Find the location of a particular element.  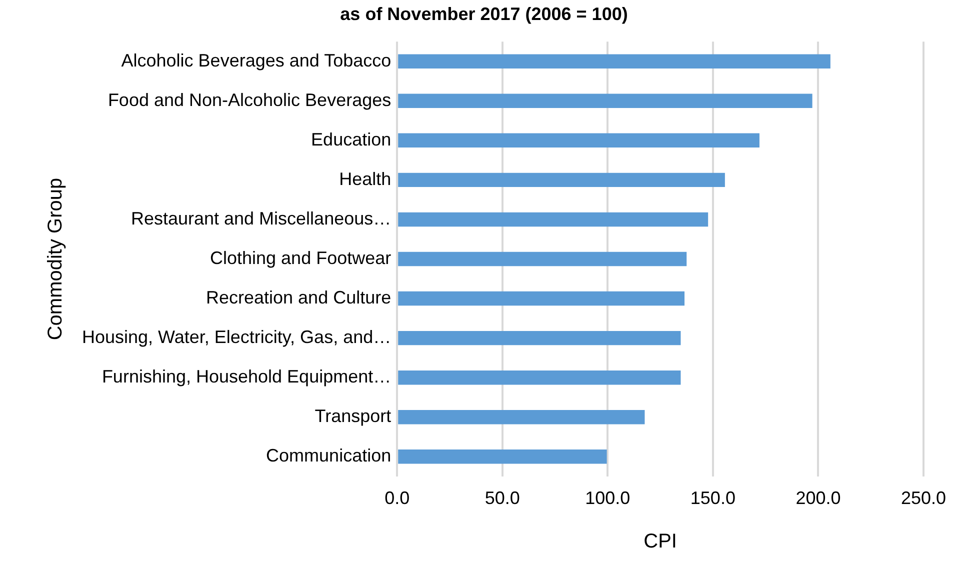

y-tick-label: Food and Non-Alcoholic Beverages is located at coordinates (250, 100).